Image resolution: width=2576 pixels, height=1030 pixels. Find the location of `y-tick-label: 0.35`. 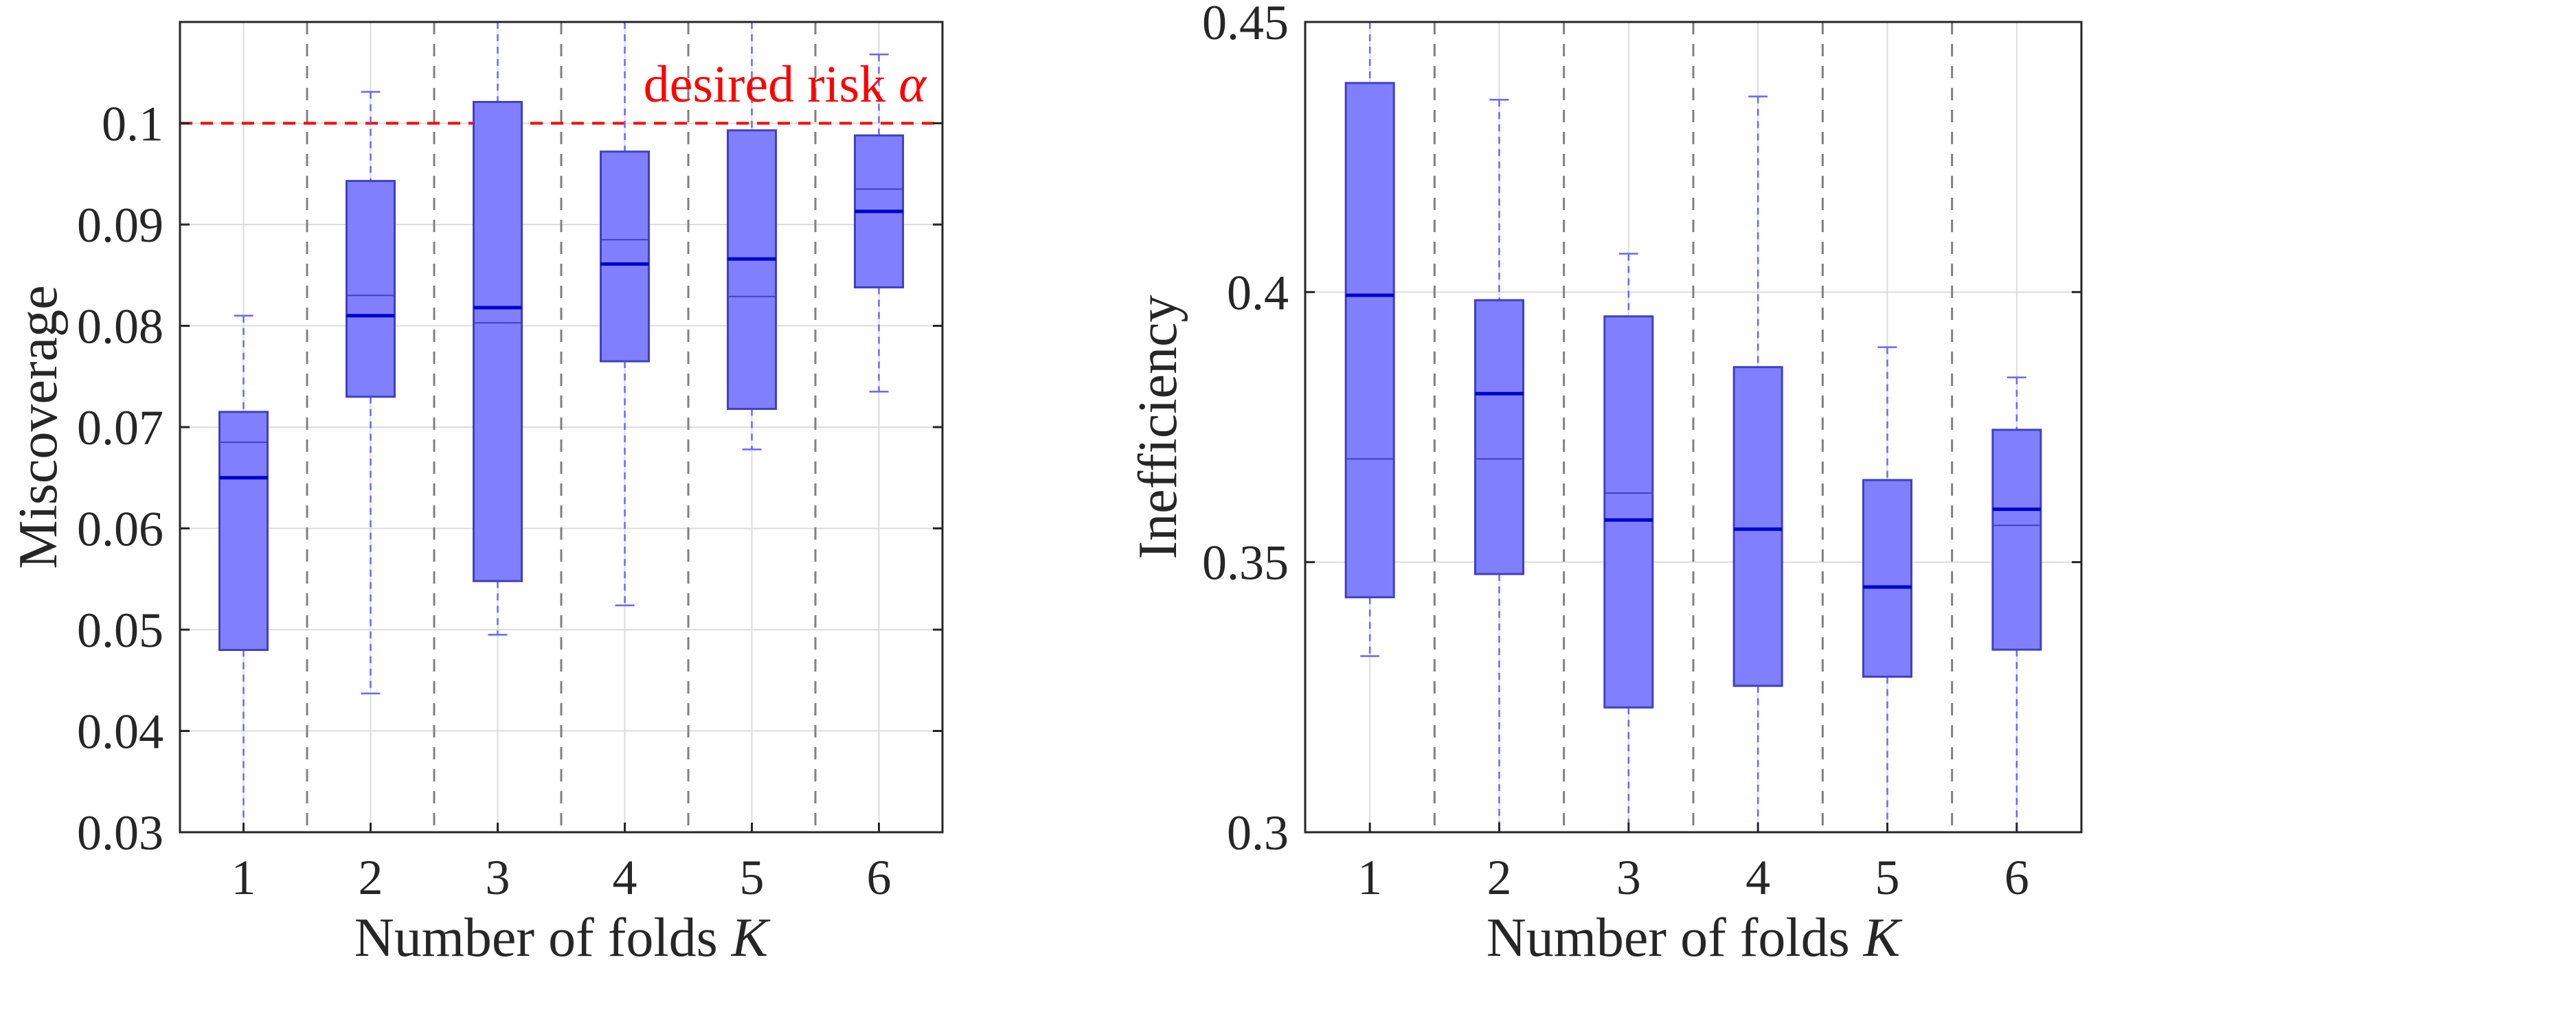

y-tick-label: 0.35 is located at coordinates (1245, 563).